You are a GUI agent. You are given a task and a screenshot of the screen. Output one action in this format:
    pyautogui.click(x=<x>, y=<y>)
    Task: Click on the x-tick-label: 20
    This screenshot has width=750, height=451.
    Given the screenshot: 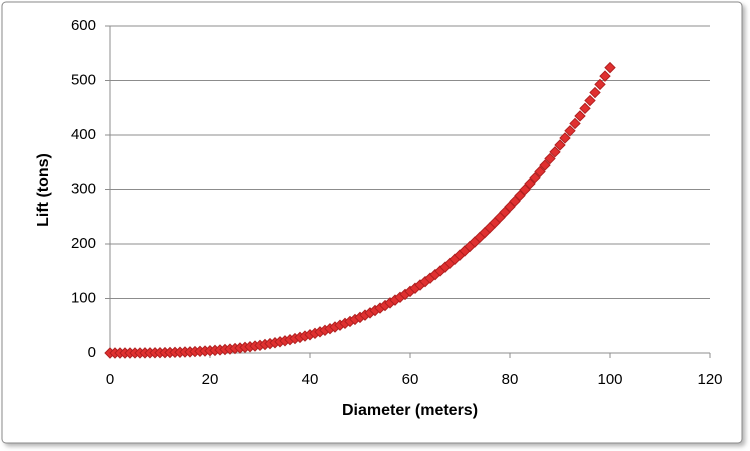 What is the action you would take?
    pyautogui.click(x=210, y=379)
    